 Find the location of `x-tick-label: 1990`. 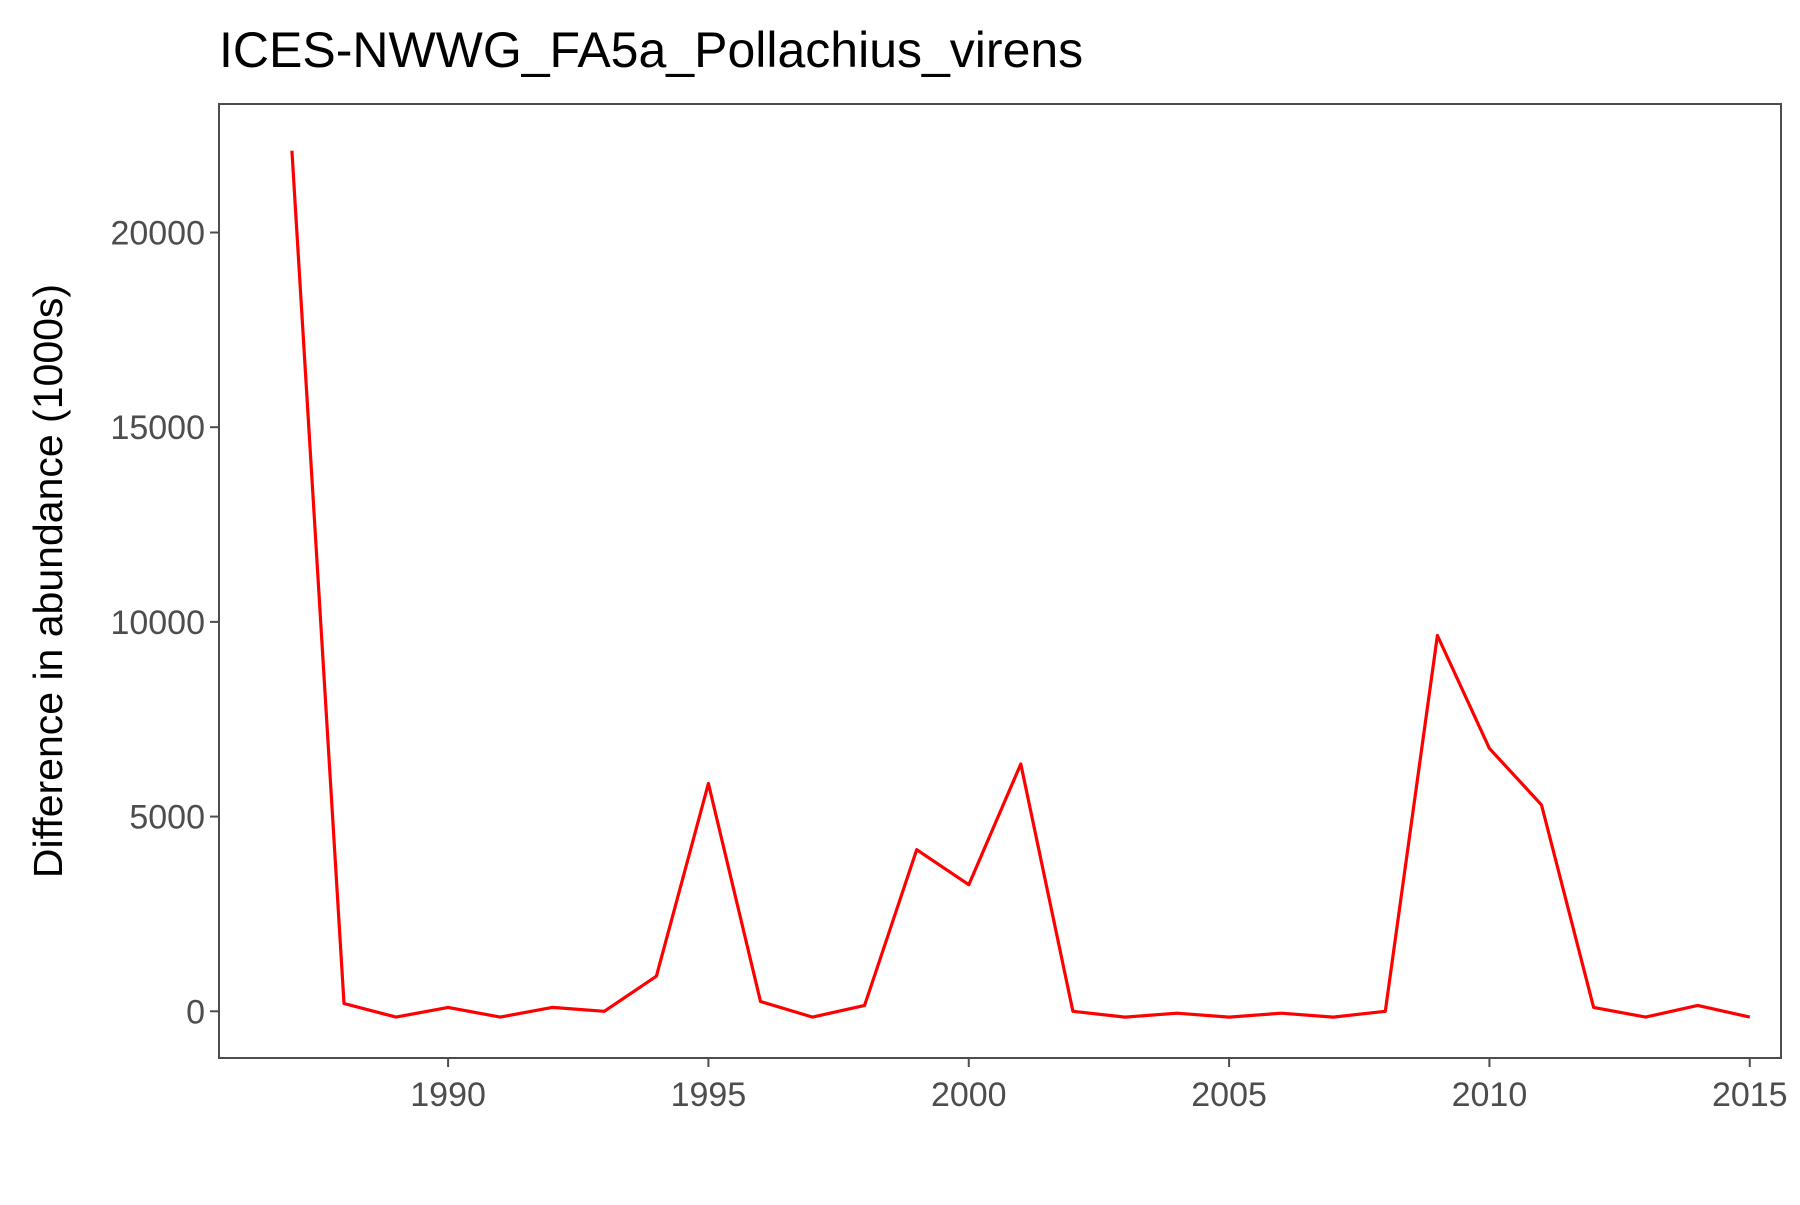

x-tick-label: 1990 is located at coordinates (448, 1095).